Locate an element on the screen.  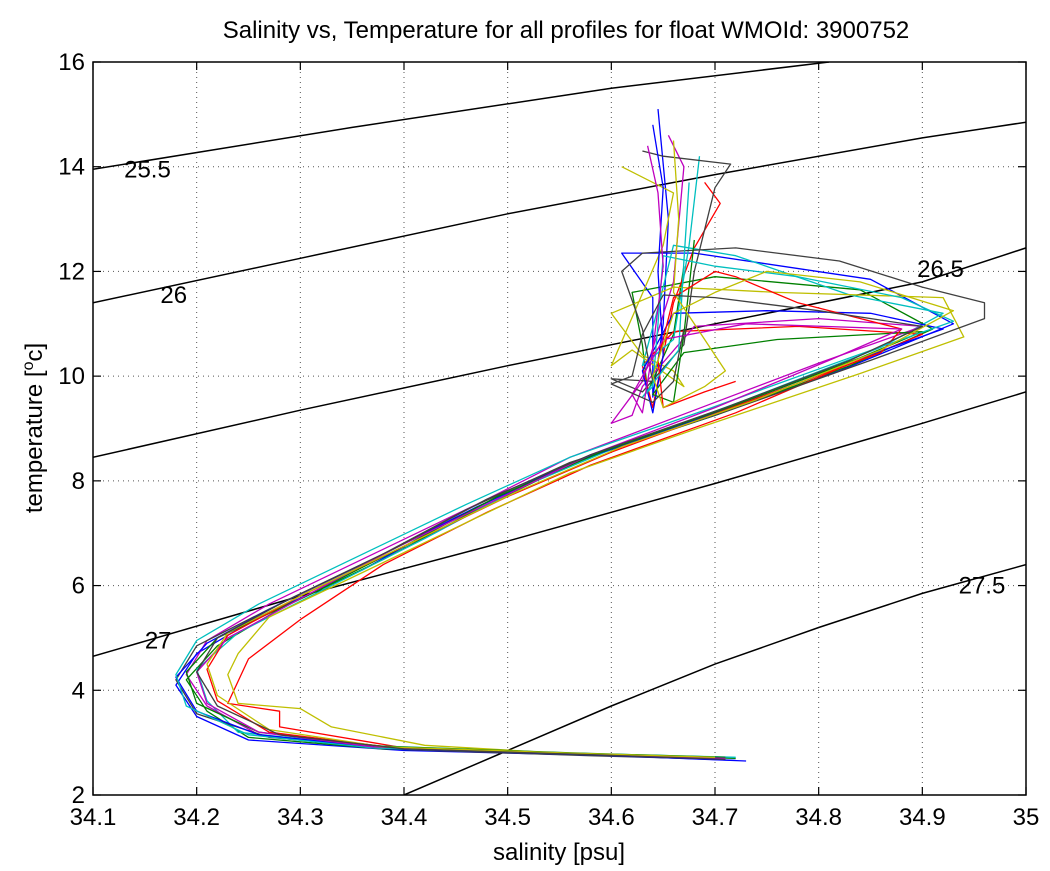
isopycnal-label: 27 is located at coordinates (158, 641).